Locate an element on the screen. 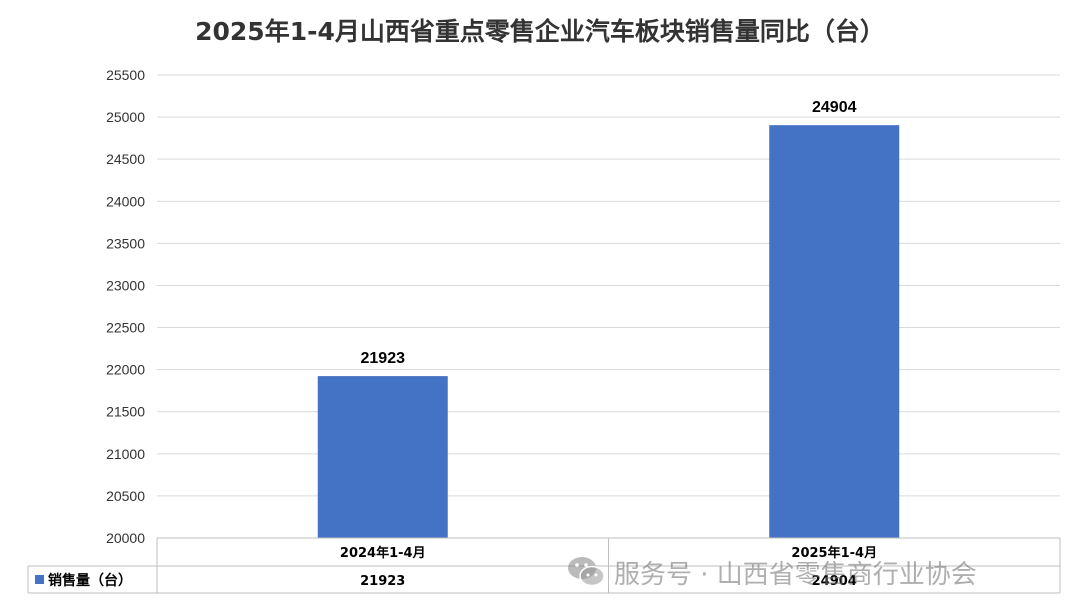  legend-swatch is located at coordinates (39, 579).